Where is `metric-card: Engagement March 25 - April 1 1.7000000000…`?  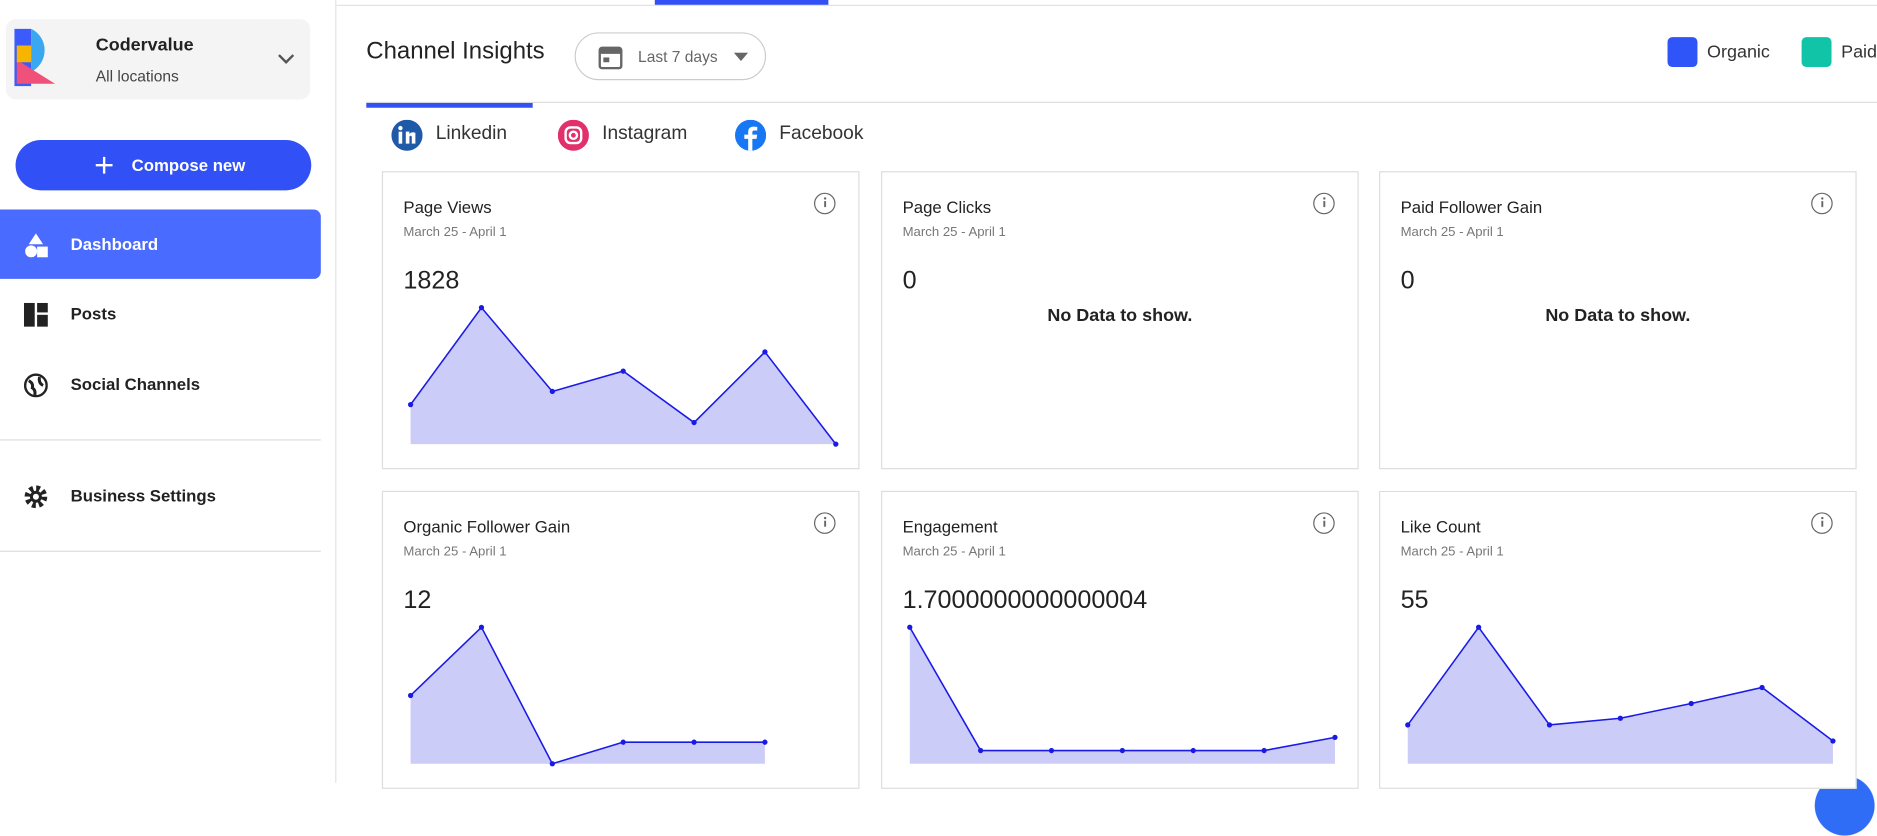 metric-card: Engagement March 25 - April 1 1.7000000000… is located at coordinates (1120, 639).